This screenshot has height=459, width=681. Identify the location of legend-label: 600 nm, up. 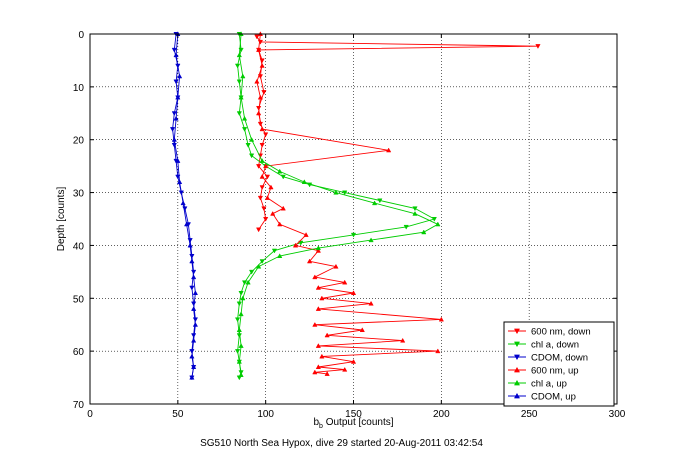
(555, 371).